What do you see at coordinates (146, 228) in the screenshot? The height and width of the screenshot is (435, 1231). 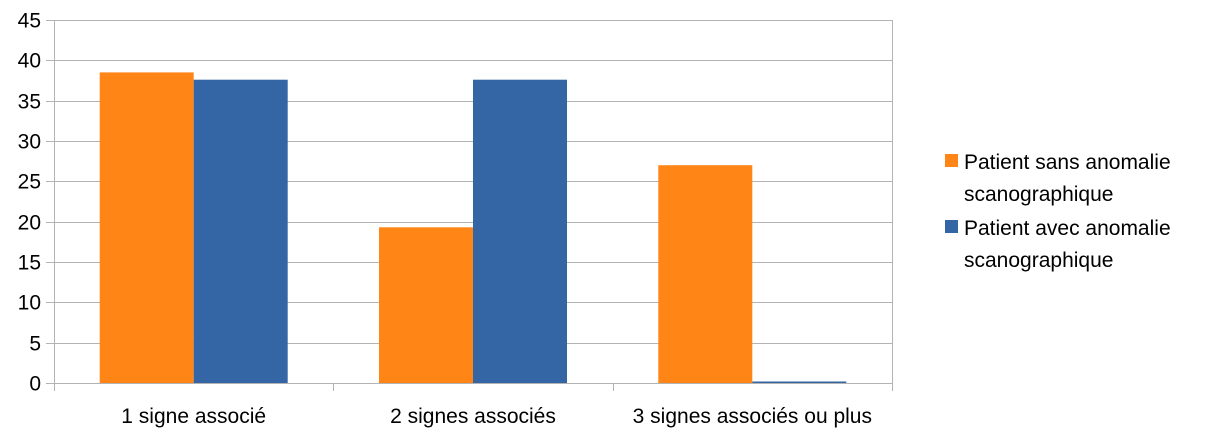 I see `bar-series1-cat1` at bounding box center [146, 228].